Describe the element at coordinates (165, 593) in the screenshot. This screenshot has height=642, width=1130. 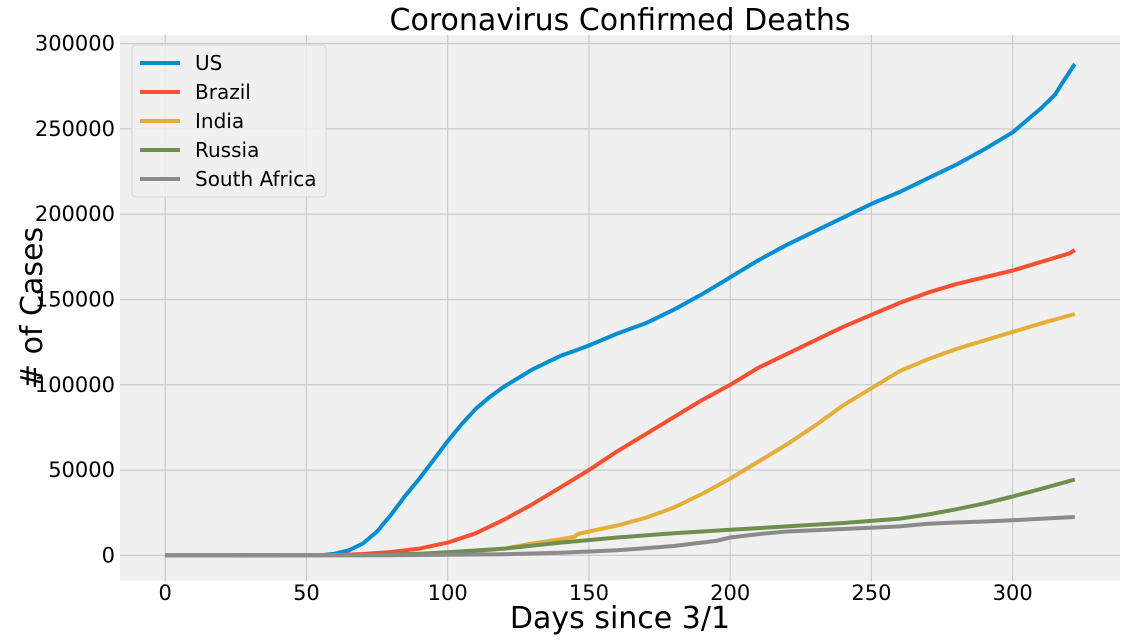
I see `x-tick-label: 0` at that location.